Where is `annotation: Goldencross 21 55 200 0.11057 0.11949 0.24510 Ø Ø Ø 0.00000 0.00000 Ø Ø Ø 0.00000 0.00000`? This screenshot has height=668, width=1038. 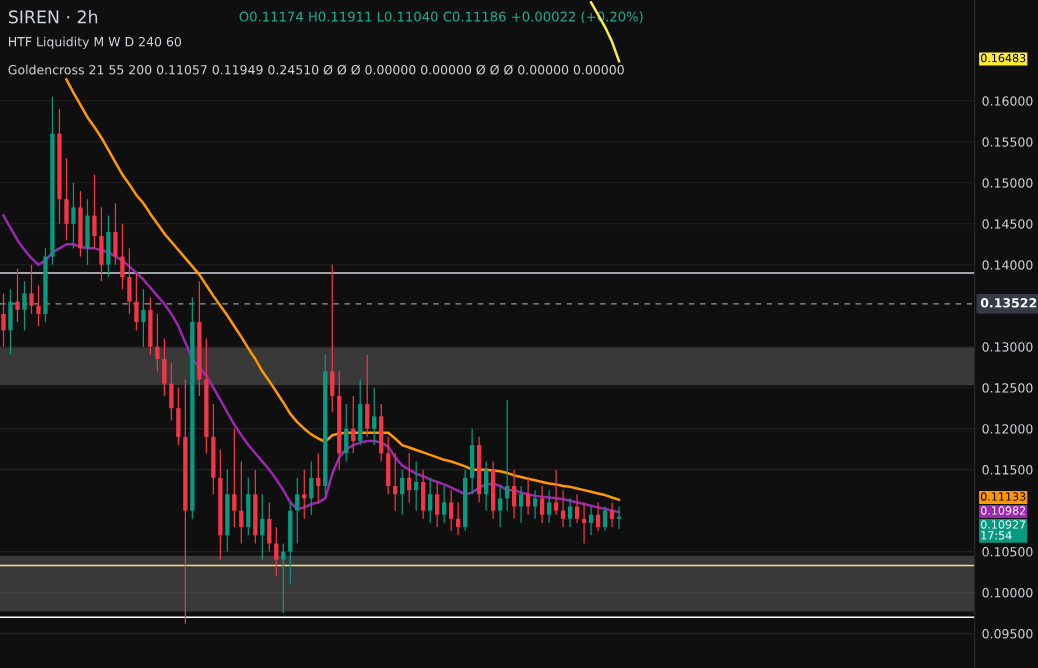 annotation: Goldencross 21 55 200 0.11057 0.11949 0.24510 Ø Ø Ø 0.00000 0.00000 Ø Ø Ø 0.00000 0.00000 is located at coordinates (316, 69).